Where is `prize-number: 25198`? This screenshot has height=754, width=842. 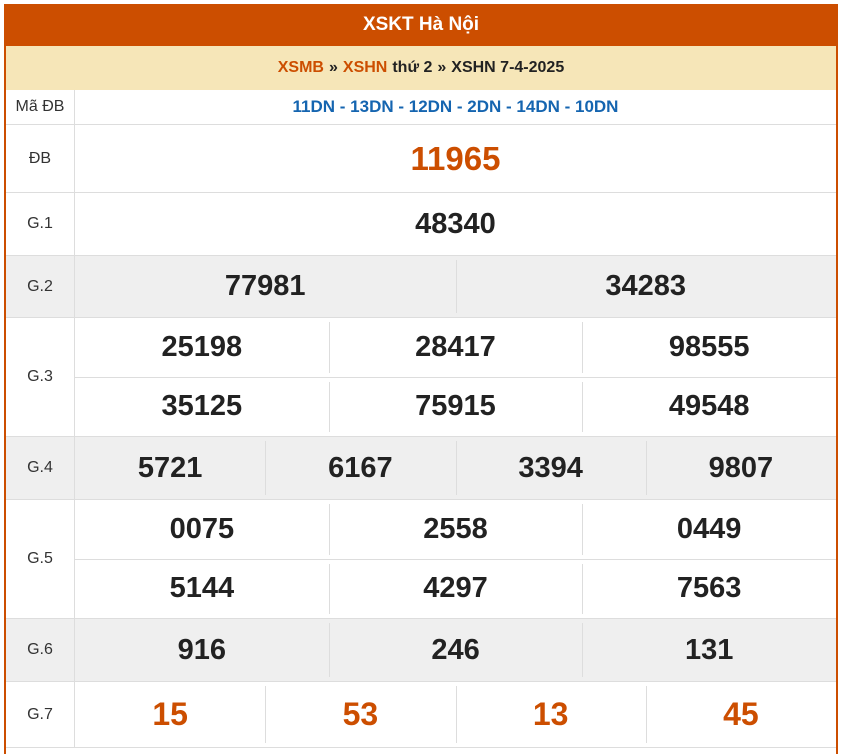
prize-number: 25198 is located at coordinates (202, 346).